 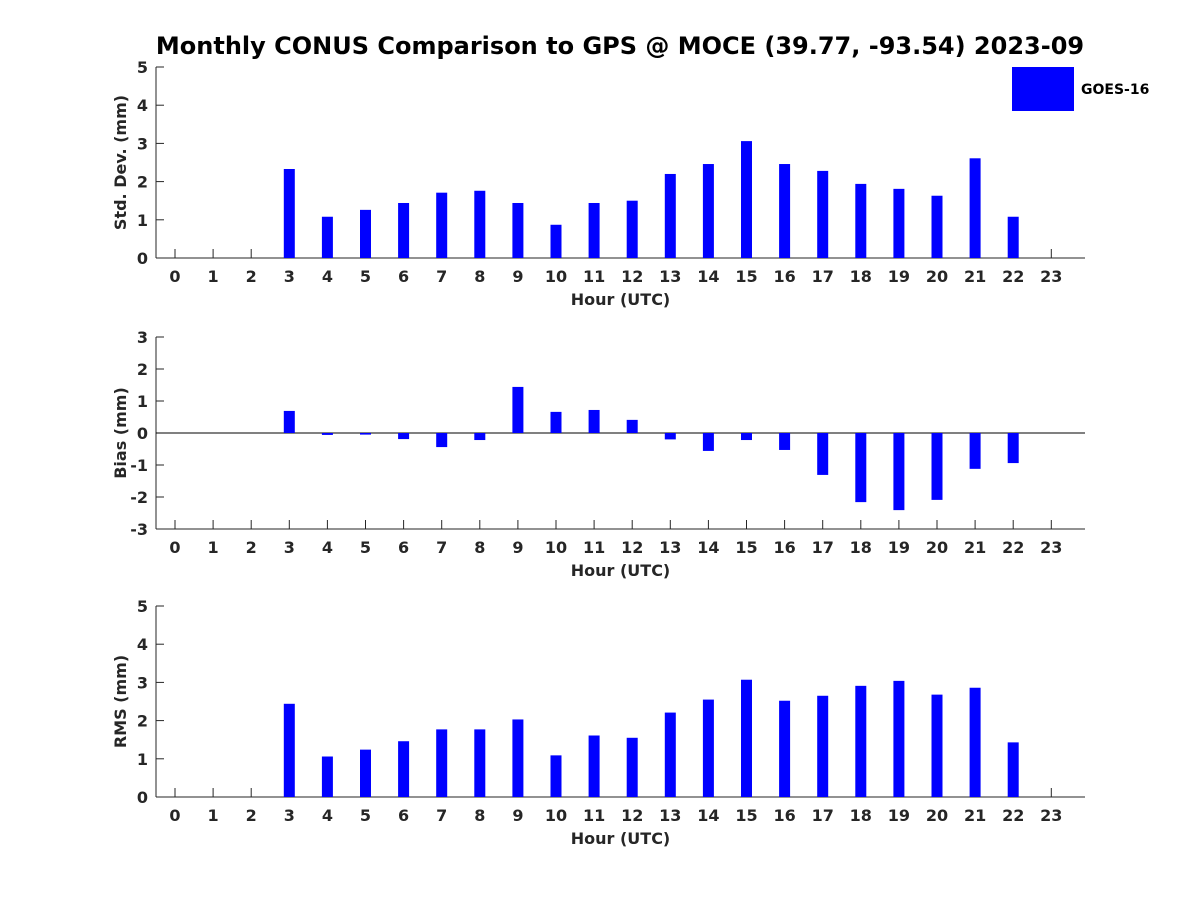 What do you see at coordinates (708, 276) in the screenshot?
I see `stddev-xtick-label: 14` at bounding box center [708, 276].